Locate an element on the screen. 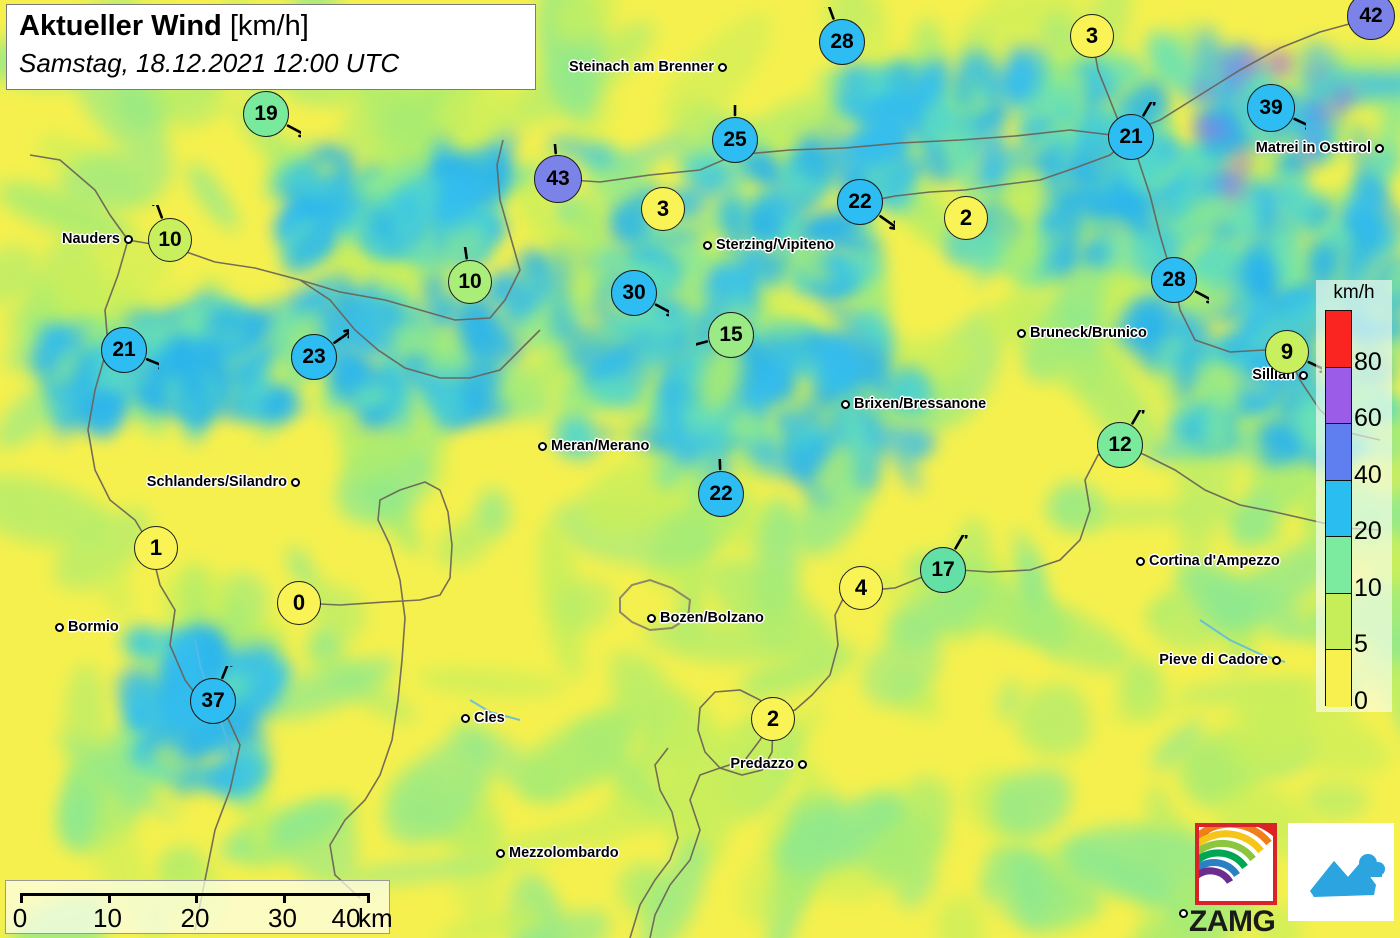 The image size is (1400, 938). city-label: Bozen/Bolzano is located at coordinates (705, 618).